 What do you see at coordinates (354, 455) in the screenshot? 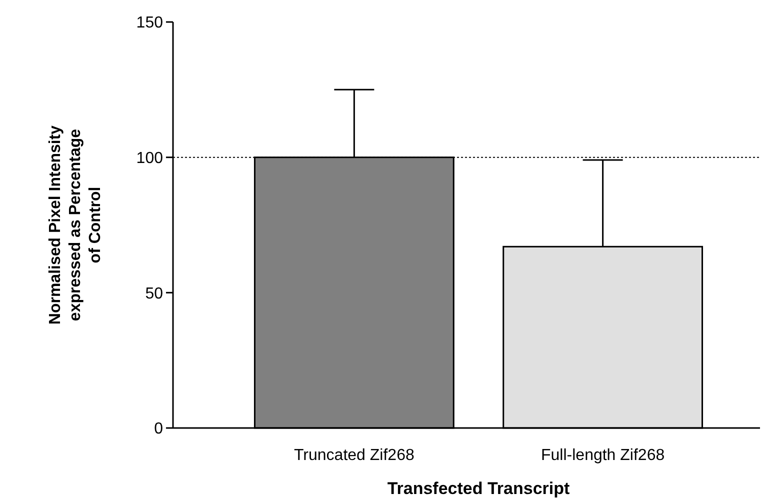
I see `x-tick-label: Truncated Zif268` at bounding box center [354, 455].